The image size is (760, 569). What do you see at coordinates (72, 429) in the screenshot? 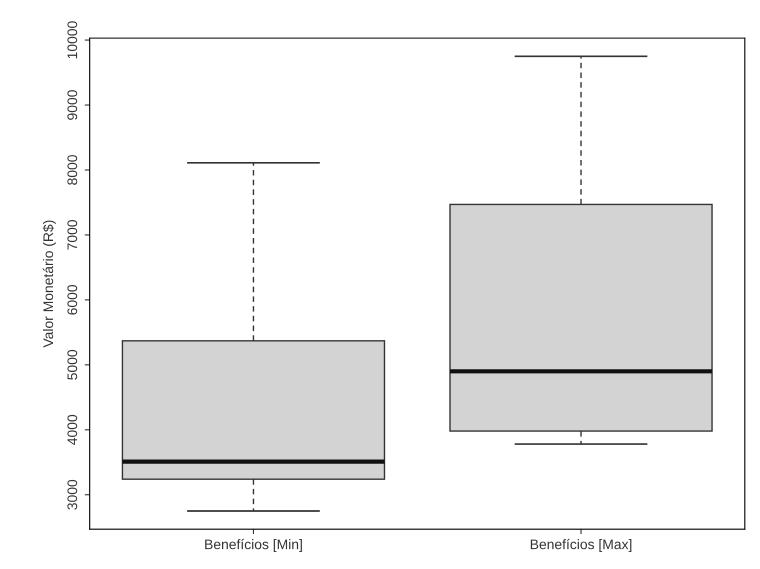
I see `y-tick-label: 4000` at bounding box center [72, 429].